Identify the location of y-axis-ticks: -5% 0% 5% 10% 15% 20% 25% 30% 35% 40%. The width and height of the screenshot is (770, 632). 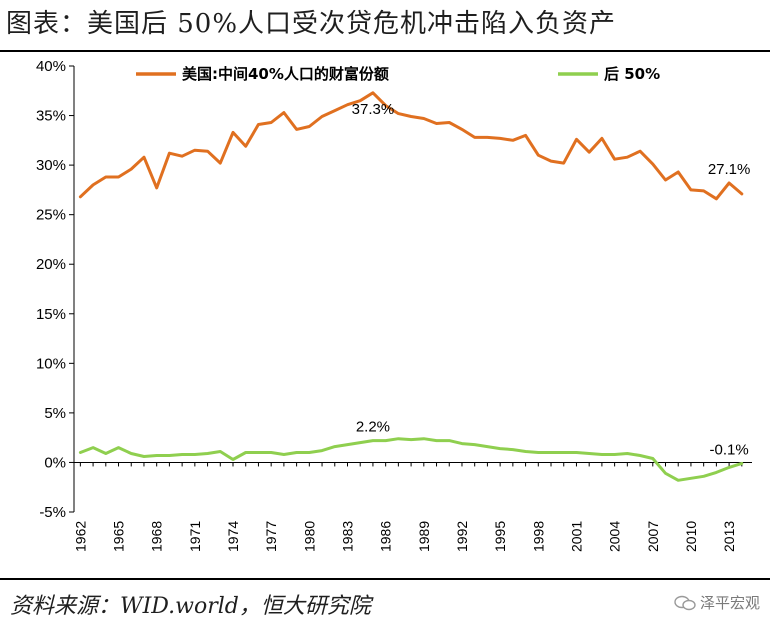
(55, 289).